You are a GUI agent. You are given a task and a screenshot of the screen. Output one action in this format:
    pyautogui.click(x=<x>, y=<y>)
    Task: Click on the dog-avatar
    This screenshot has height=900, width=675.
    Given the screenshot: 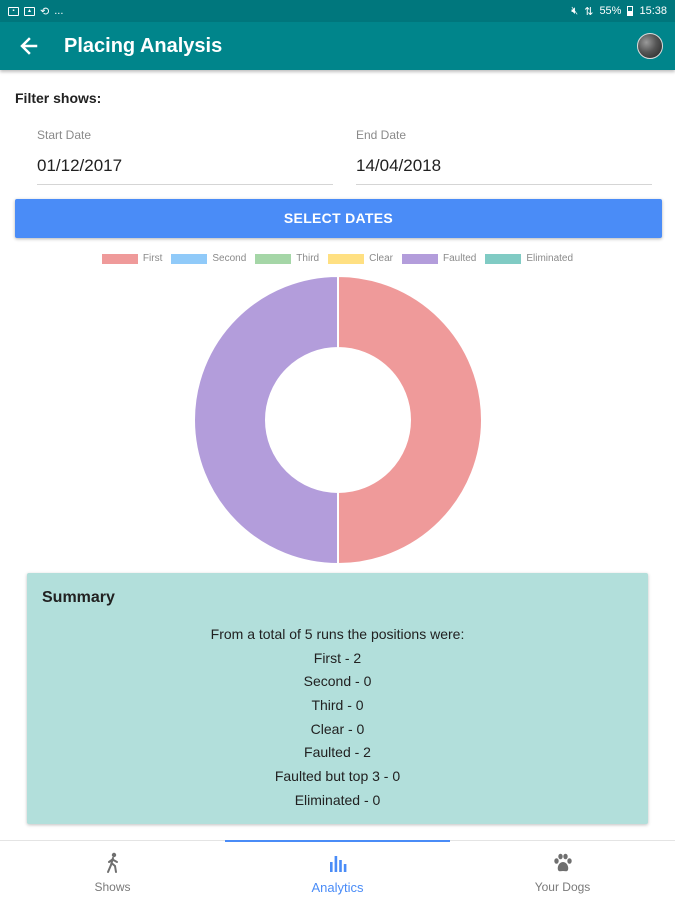 What is the action you would take?
    pyautogui.click(x=650, y=46)
    